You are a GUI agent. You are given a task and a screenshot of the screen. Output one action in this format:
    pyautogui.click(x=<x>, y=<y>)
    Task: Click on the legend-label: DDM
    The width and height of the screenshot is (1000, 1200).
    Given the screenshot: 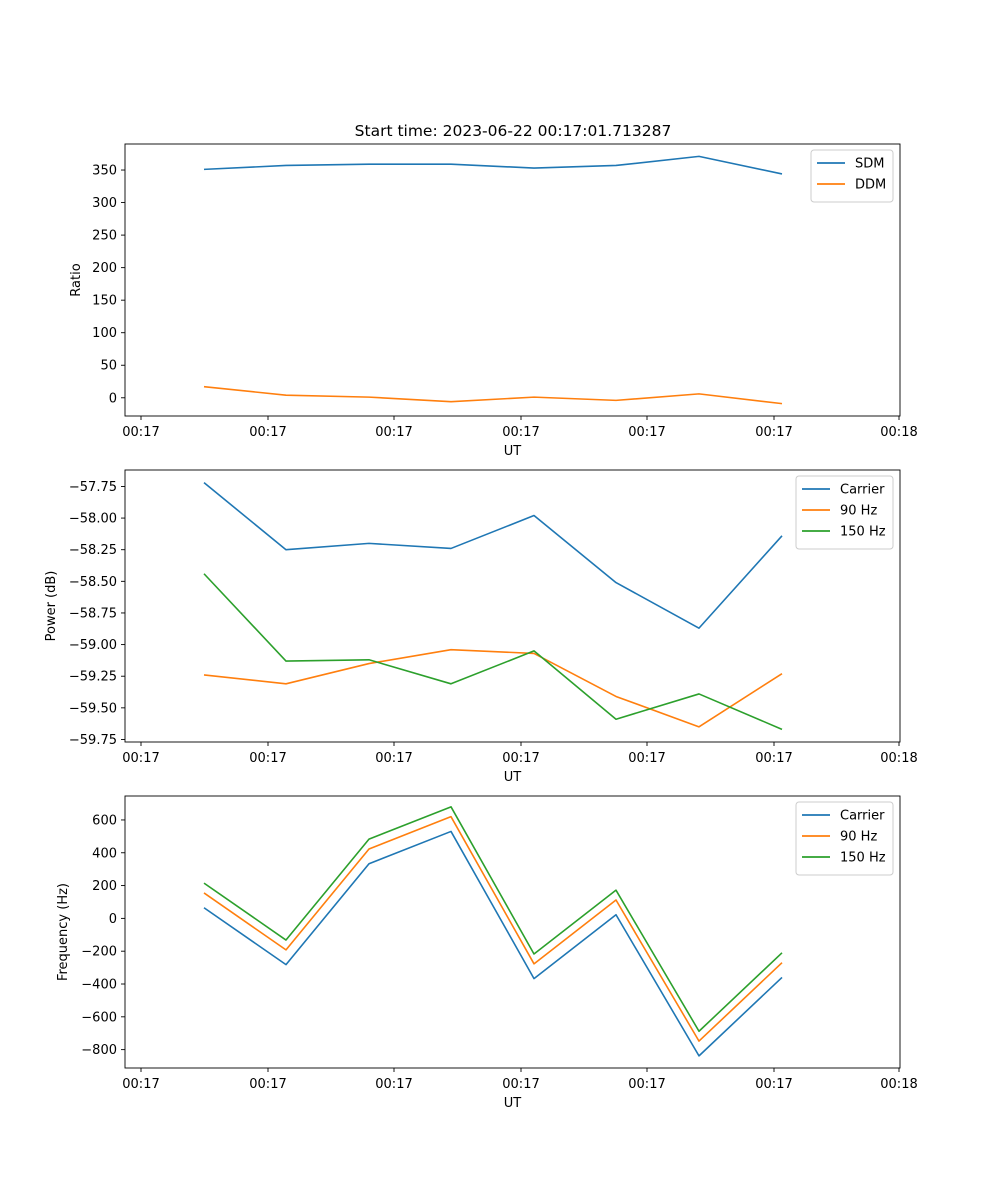 What is the action you would take?
    pyautogui.click(x=870, y=185)
    